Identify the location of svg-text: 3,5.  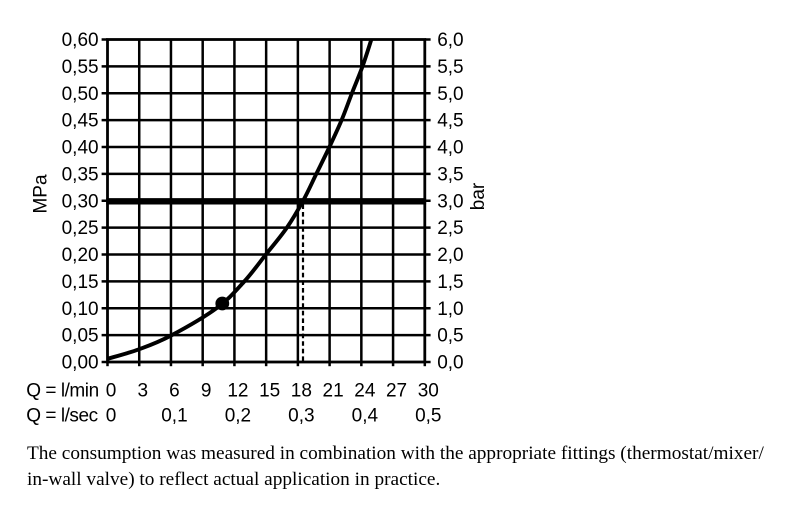
(450, 174).